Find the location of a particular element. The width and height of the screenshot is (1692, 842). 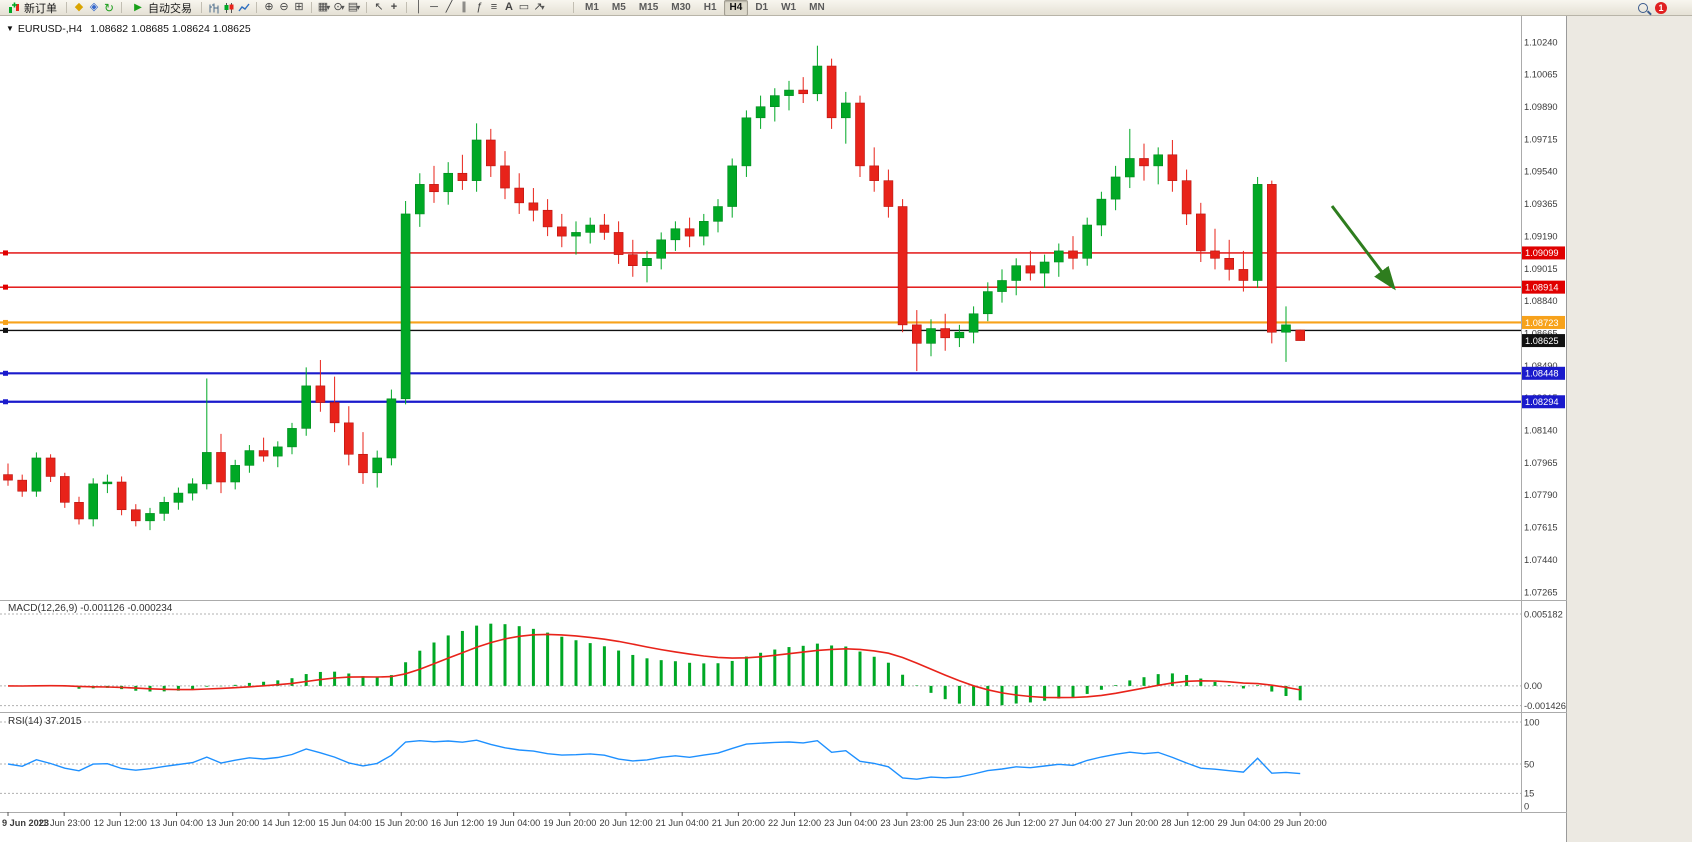

svg-text: 1.07965 is located at coordinates (1541, 463).